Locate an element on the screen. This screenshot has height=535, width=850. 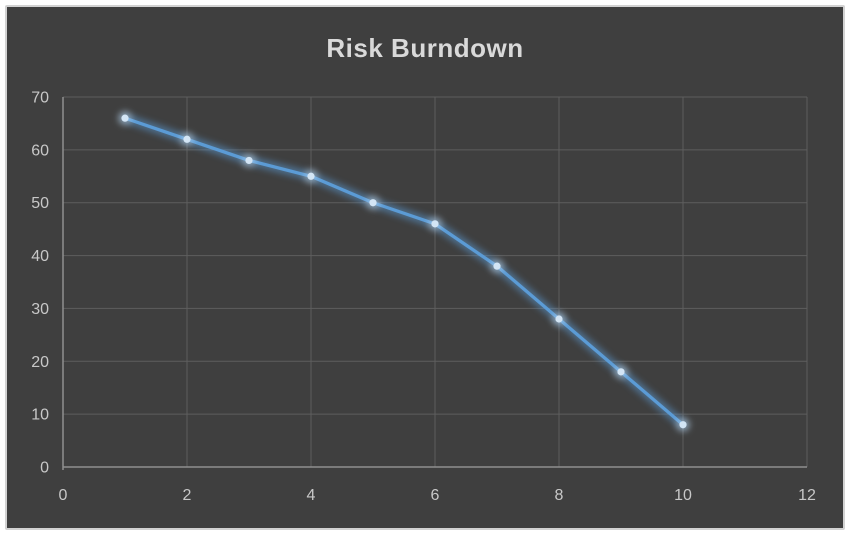
x-axis-tick-label: 12 is located at coordinates (807, 495).